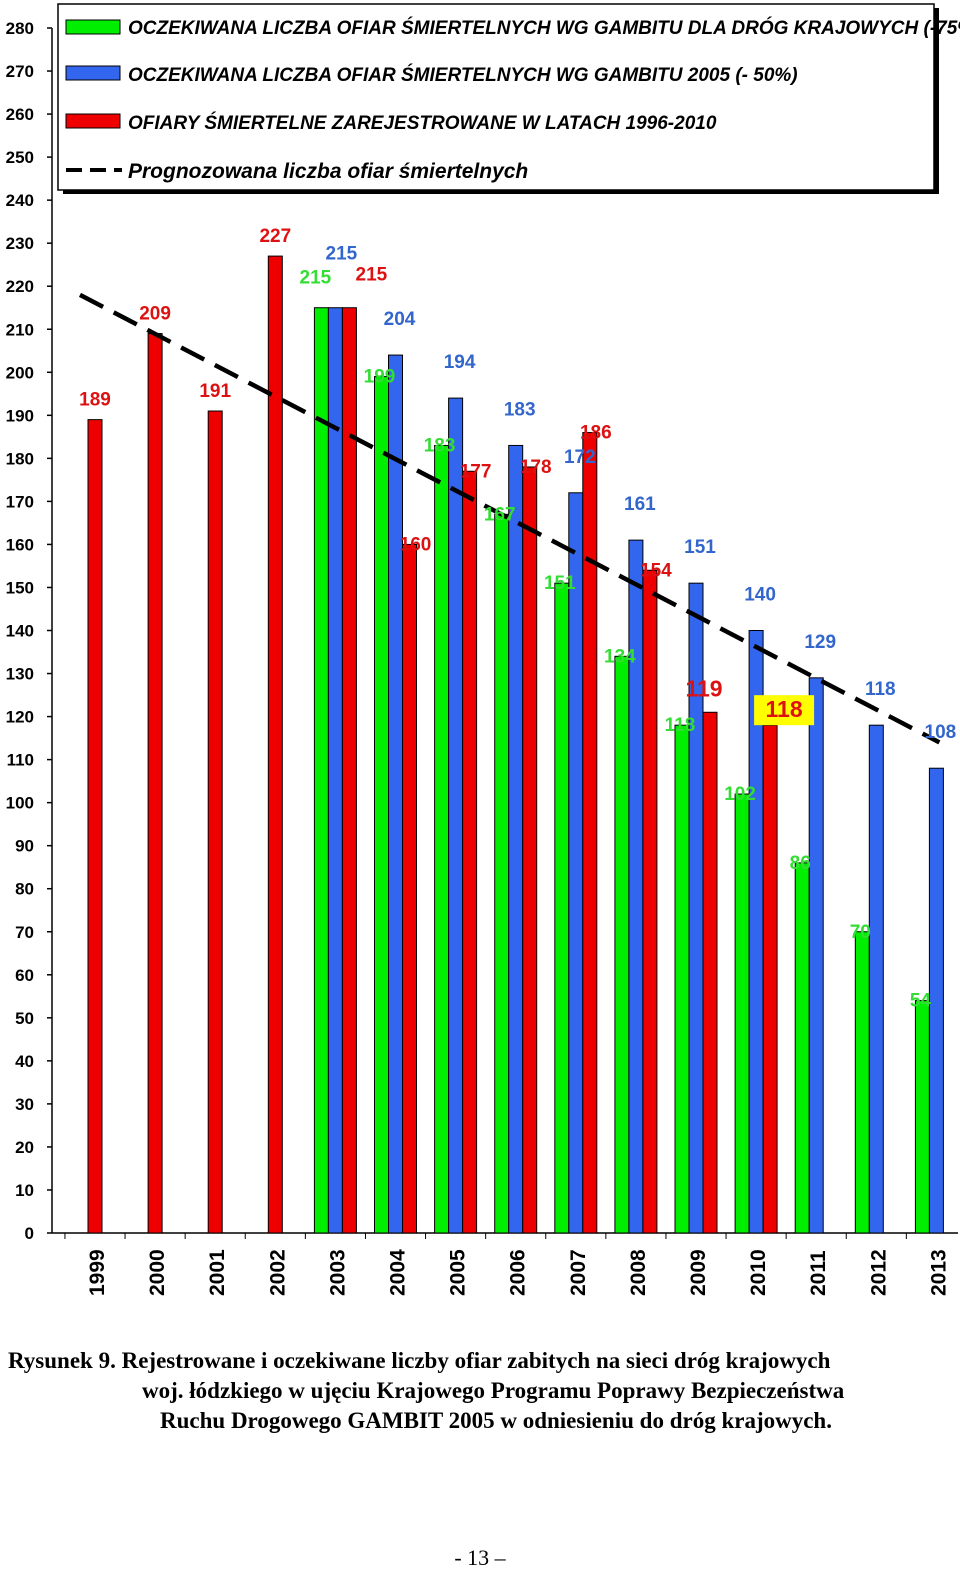  Describe the element at coordinates (580, 457) in the screenshot. I see `data-label-blue: 172` at that location.